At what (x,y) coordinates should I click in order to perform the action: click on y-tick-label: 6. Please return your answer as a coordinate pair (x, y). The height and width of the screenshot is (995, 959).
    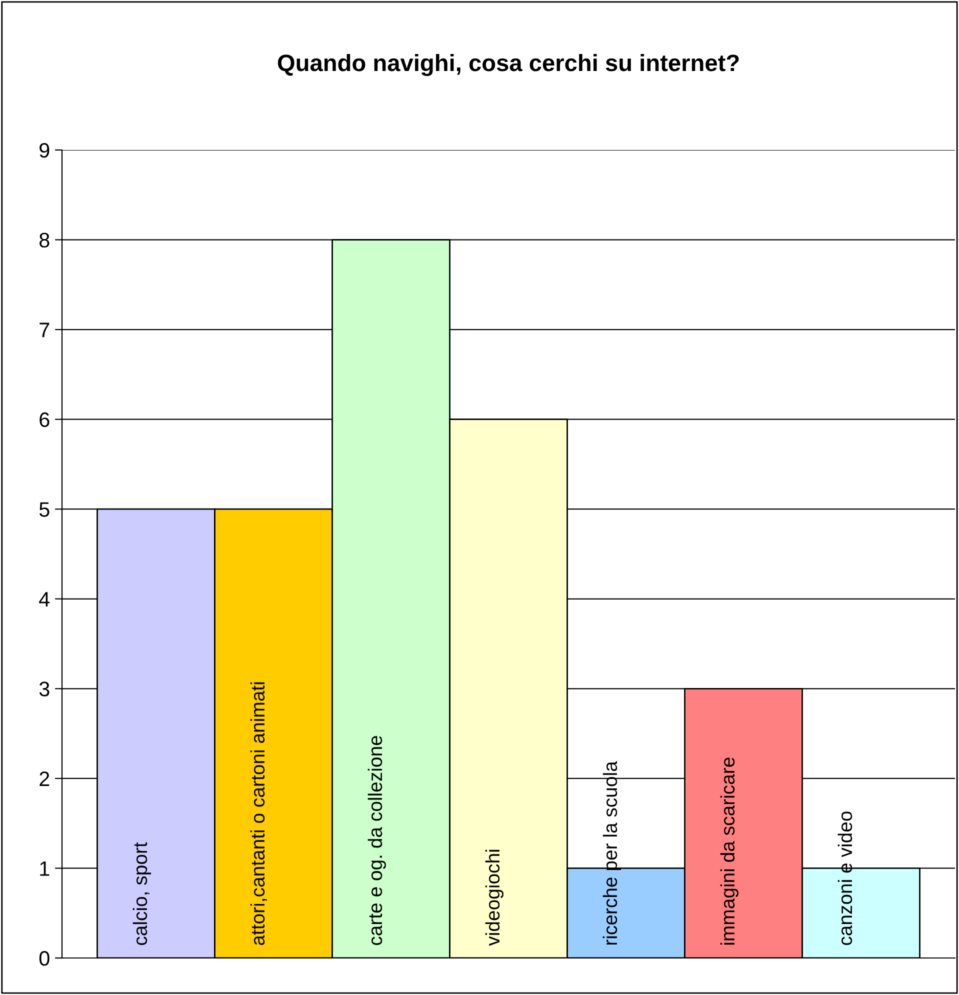
    Looking at the image, I should click on (45, 420).